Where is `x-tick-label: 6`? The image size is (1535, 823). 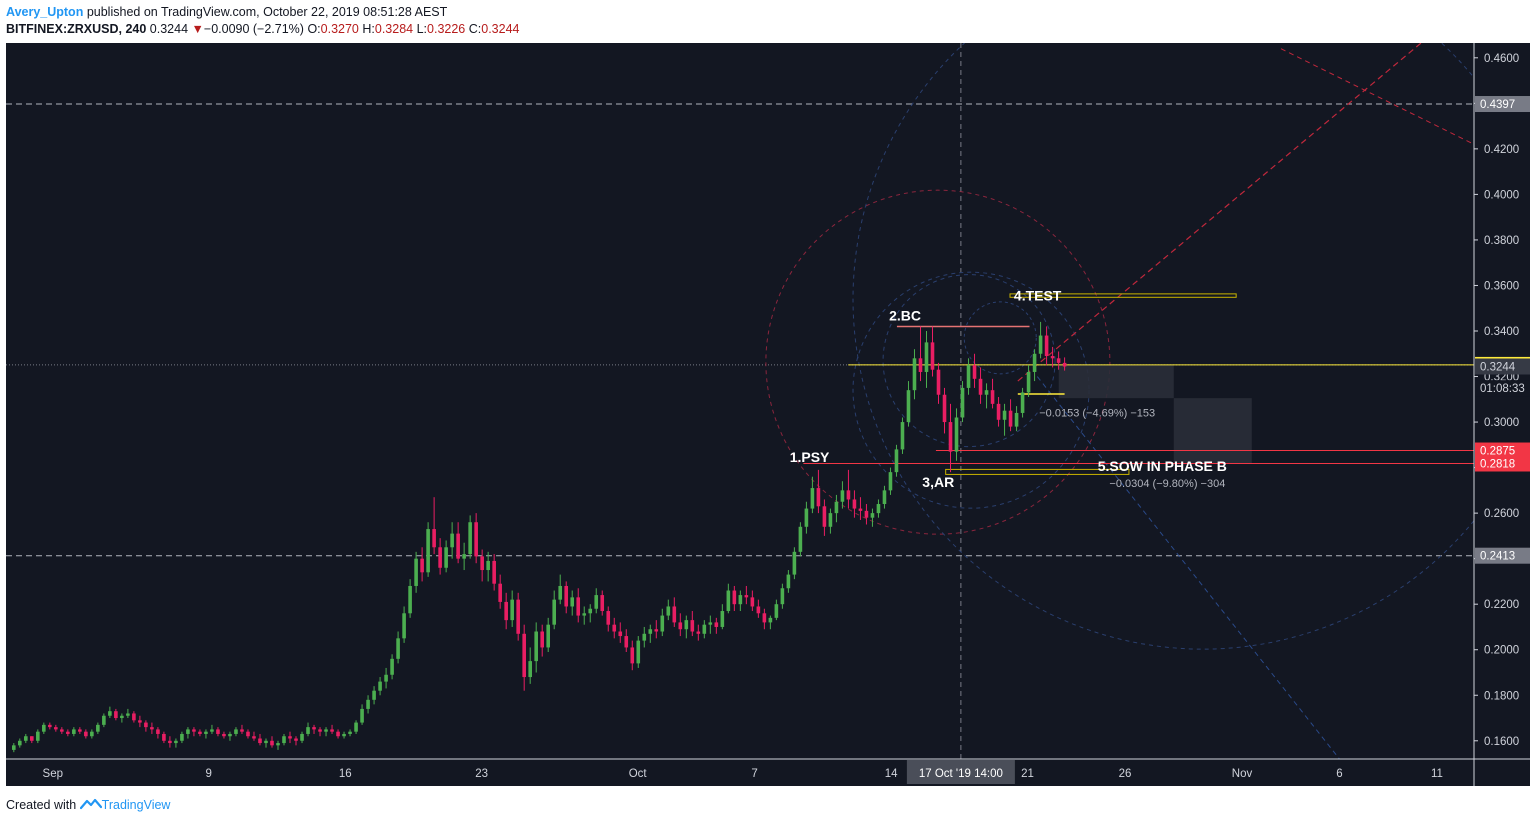
x-tick-label: 6 is located at coordinates (1339, 774).